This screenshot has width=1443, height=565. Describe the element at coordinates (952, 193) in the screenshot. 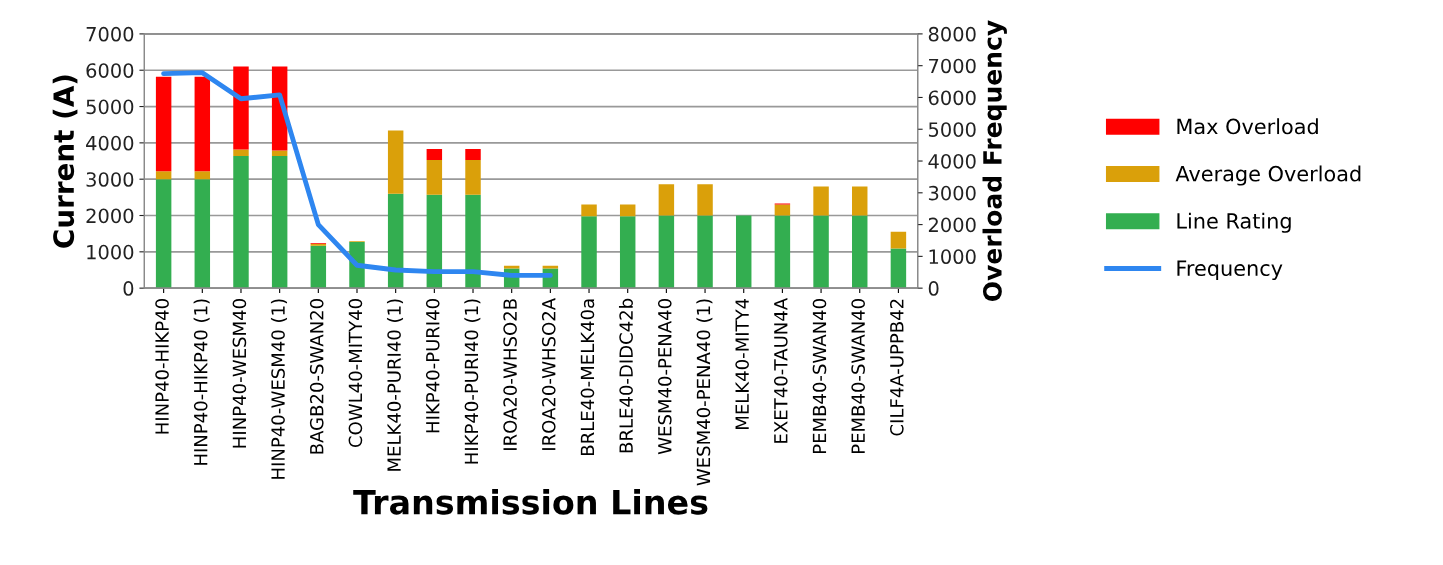

I see `y2-tick-label: 3000` at that location.